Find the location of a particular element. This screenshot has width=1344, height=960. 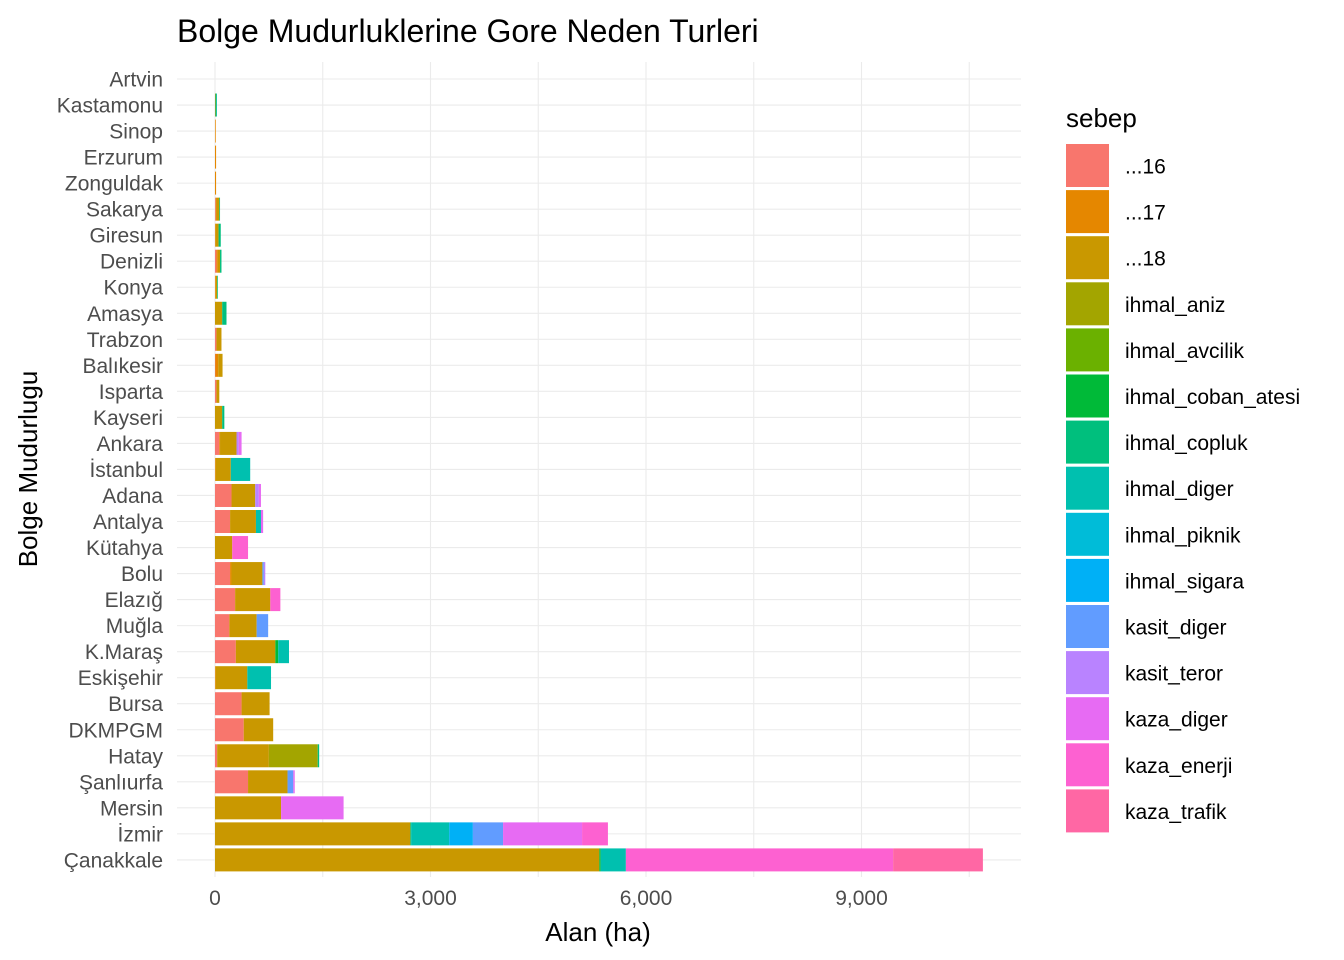

bar-stack-mersin is located at coordinates (279, 808).